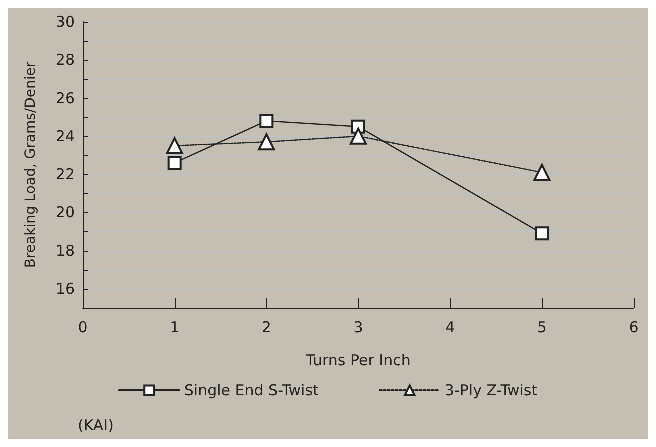 The image size is (656, 447). I want to click on x-axis-title: Turns Per Inch, so click(358, 361).